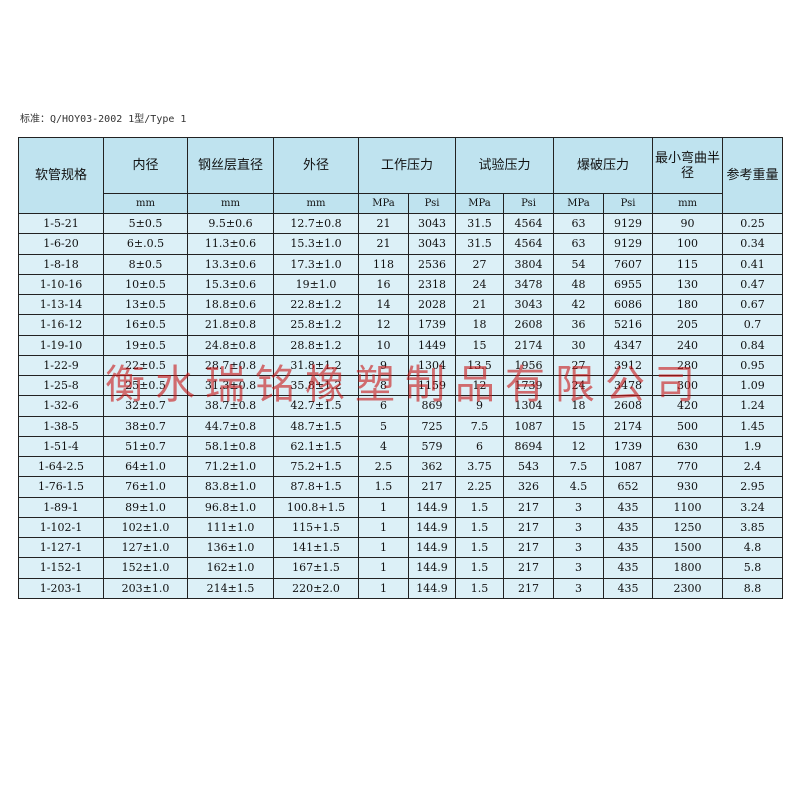 This screenshot has width=800, height=800. What do you see at coordinates (688, 345) in the screenshot?
I see `table-cell: 240` at bounding box center [688, 345].